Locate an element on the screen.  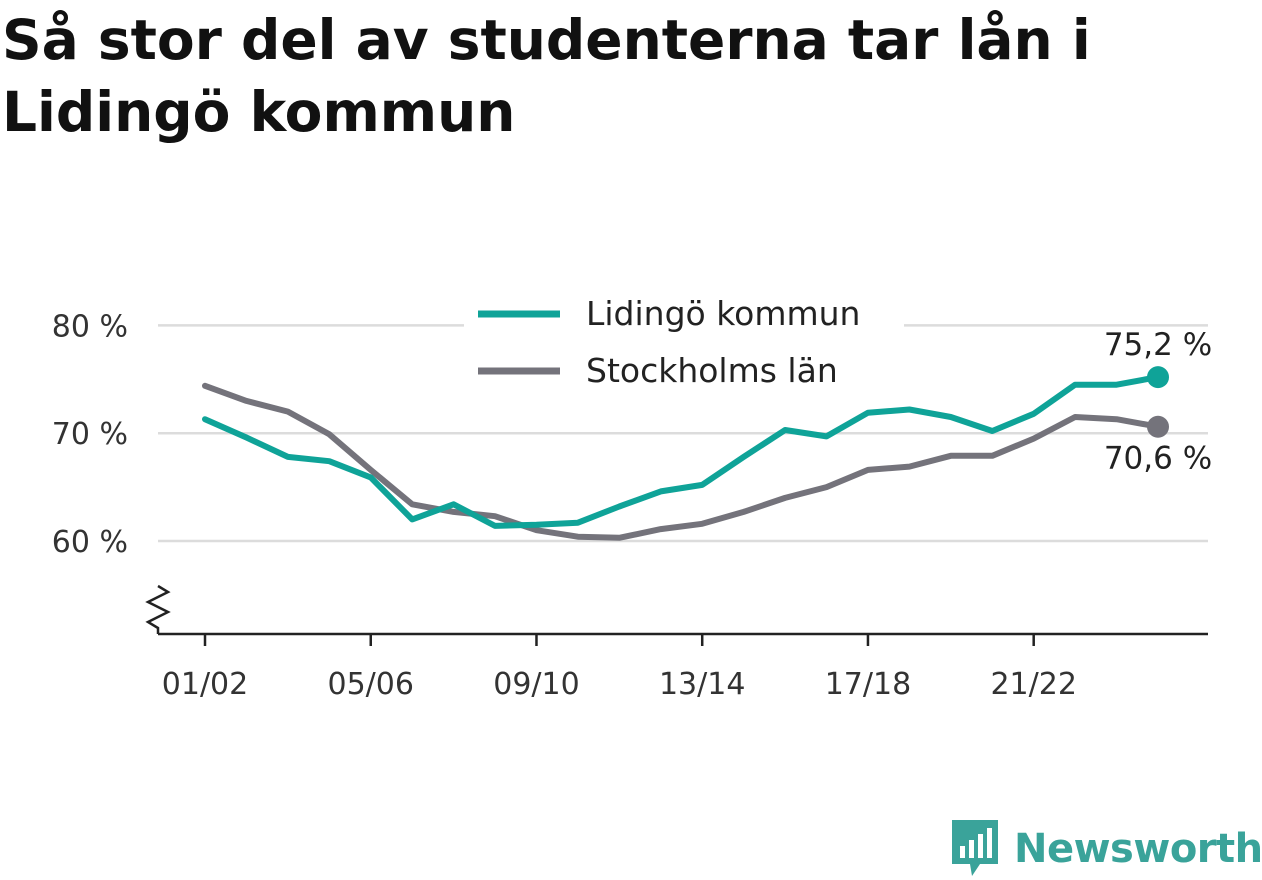
x-tick-label: 13/14 is located at coordinates (702, 684).